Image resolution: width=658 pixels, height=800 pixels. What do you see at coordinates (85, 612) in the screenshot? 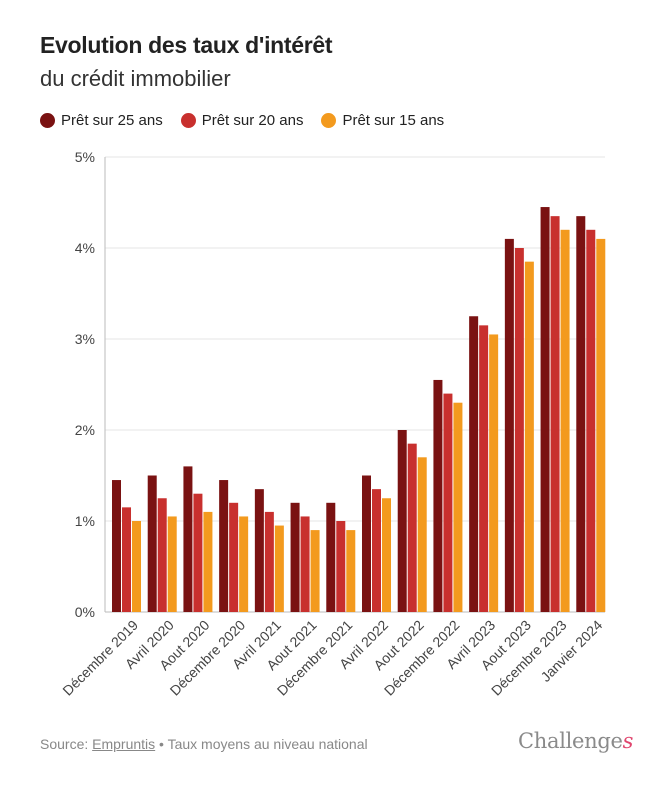
I see `y-tick-label: 0%` at bounding box center [85, 612].